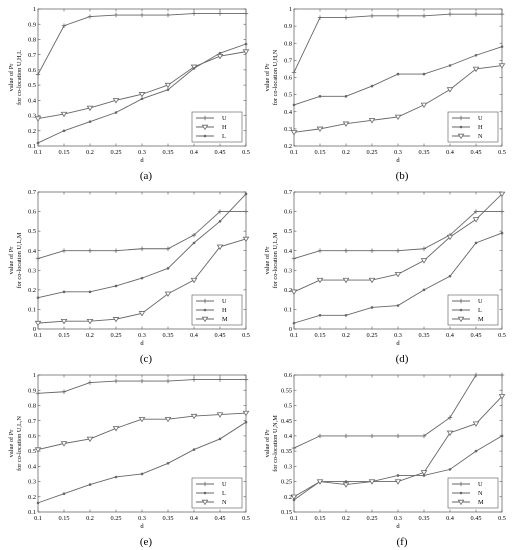 The image size is (512, 550). I want to click on legend-marker-M, so click(205, 319).